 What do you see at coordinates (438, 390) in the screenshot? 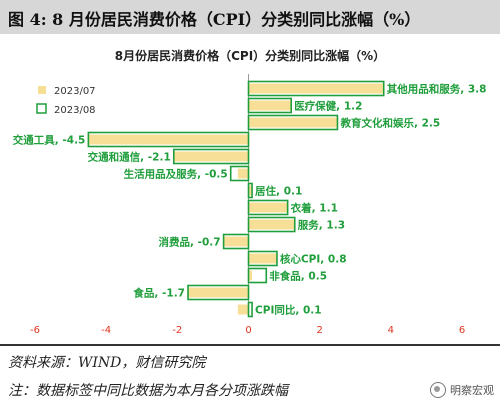
I see `wechat-icon` at bounding box center [438, 390].